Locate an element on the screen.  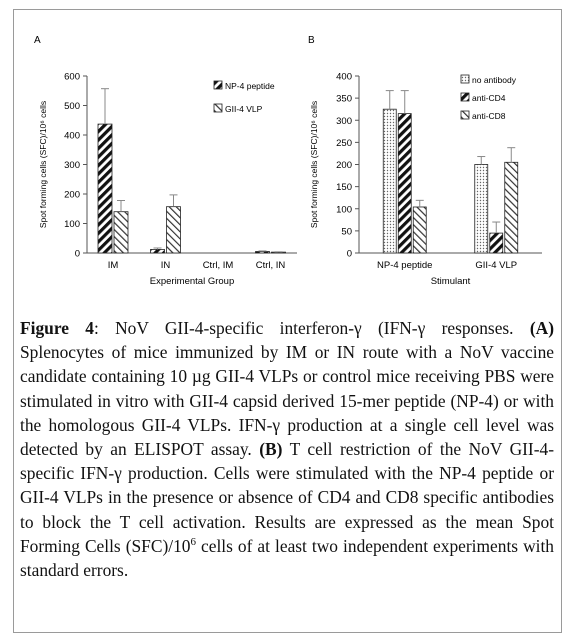
panel-a-y-tick-label: 100 is located at coordinates (72, 224).